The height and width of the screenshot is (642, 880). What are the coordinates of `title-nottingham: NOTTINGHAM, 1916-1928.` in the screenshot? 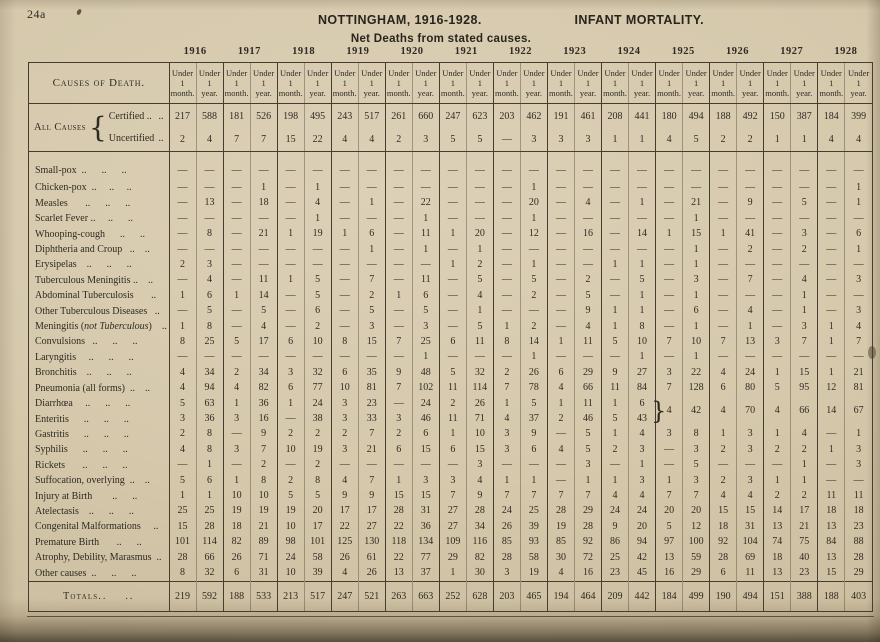 It's located at (400, 20).